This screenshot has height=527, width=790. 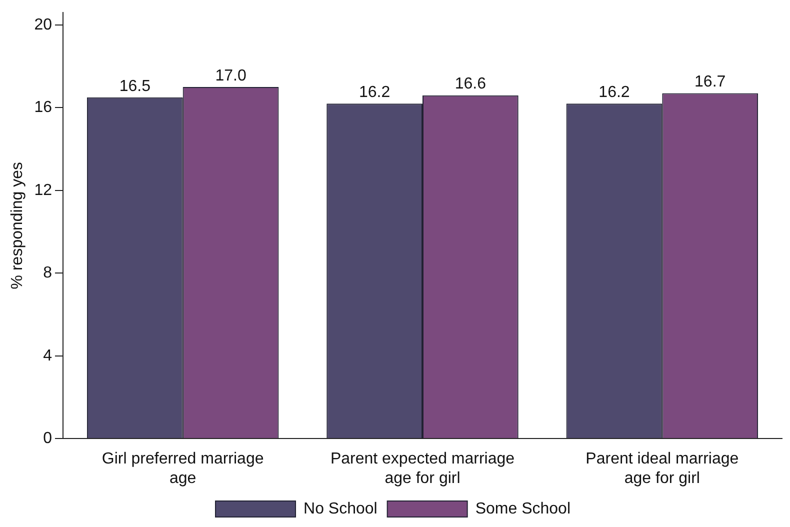 What do you see at coordinates (230, 75) in the screenshot?
I see `data-label: 17.0` at bounding box center [230, 75].